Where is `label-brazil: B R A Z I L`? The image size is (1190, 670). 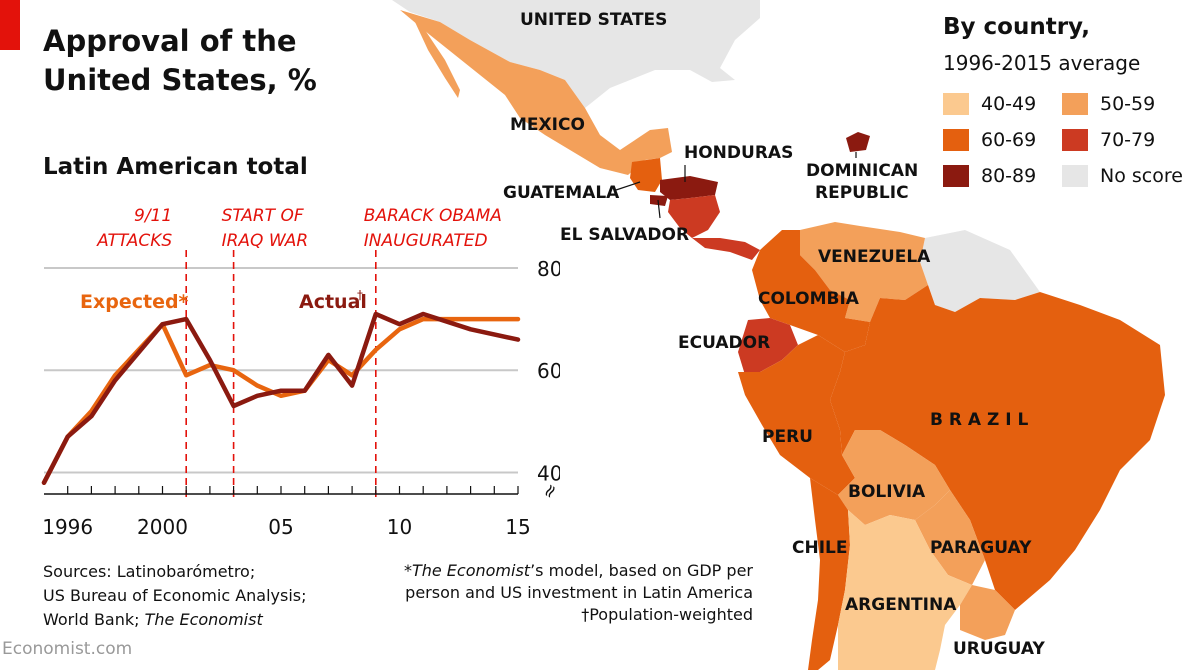 label-brazil: B R A Z I L is located at coordinates (979, 420).